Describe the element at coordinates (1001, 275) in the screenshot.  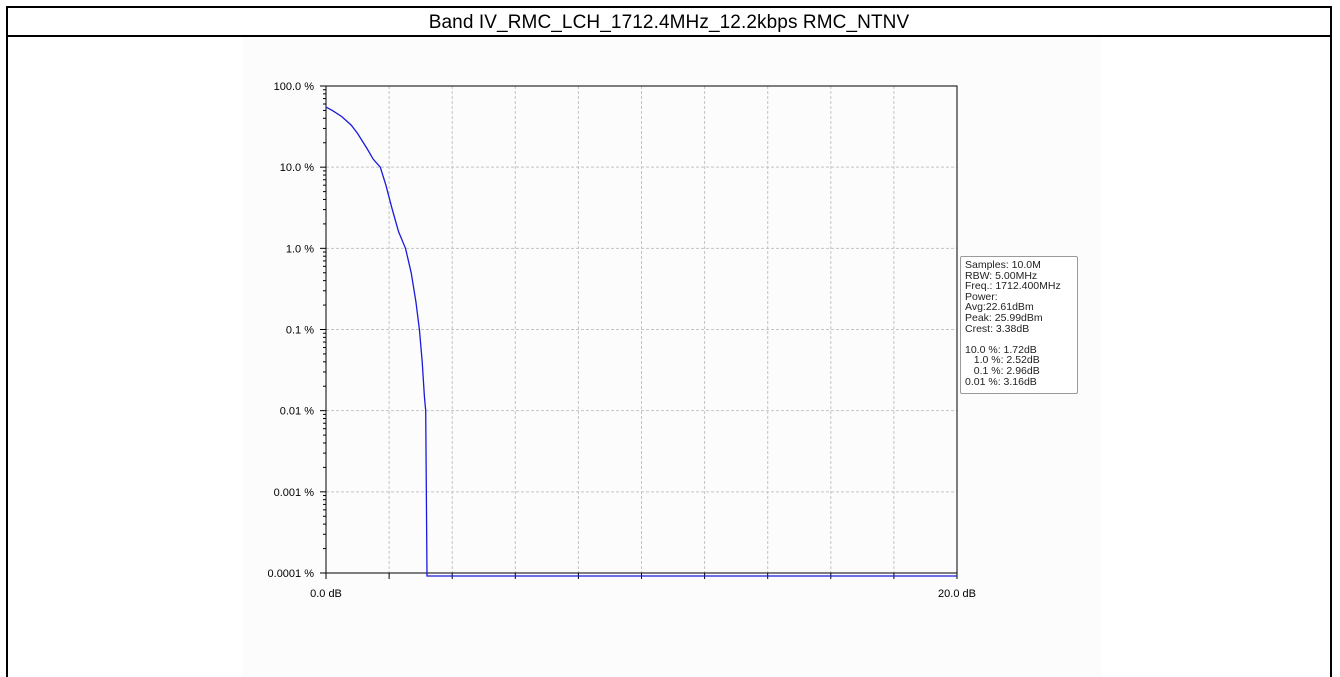
I see `legend-line: RBW: 5.00MHz` at that location.